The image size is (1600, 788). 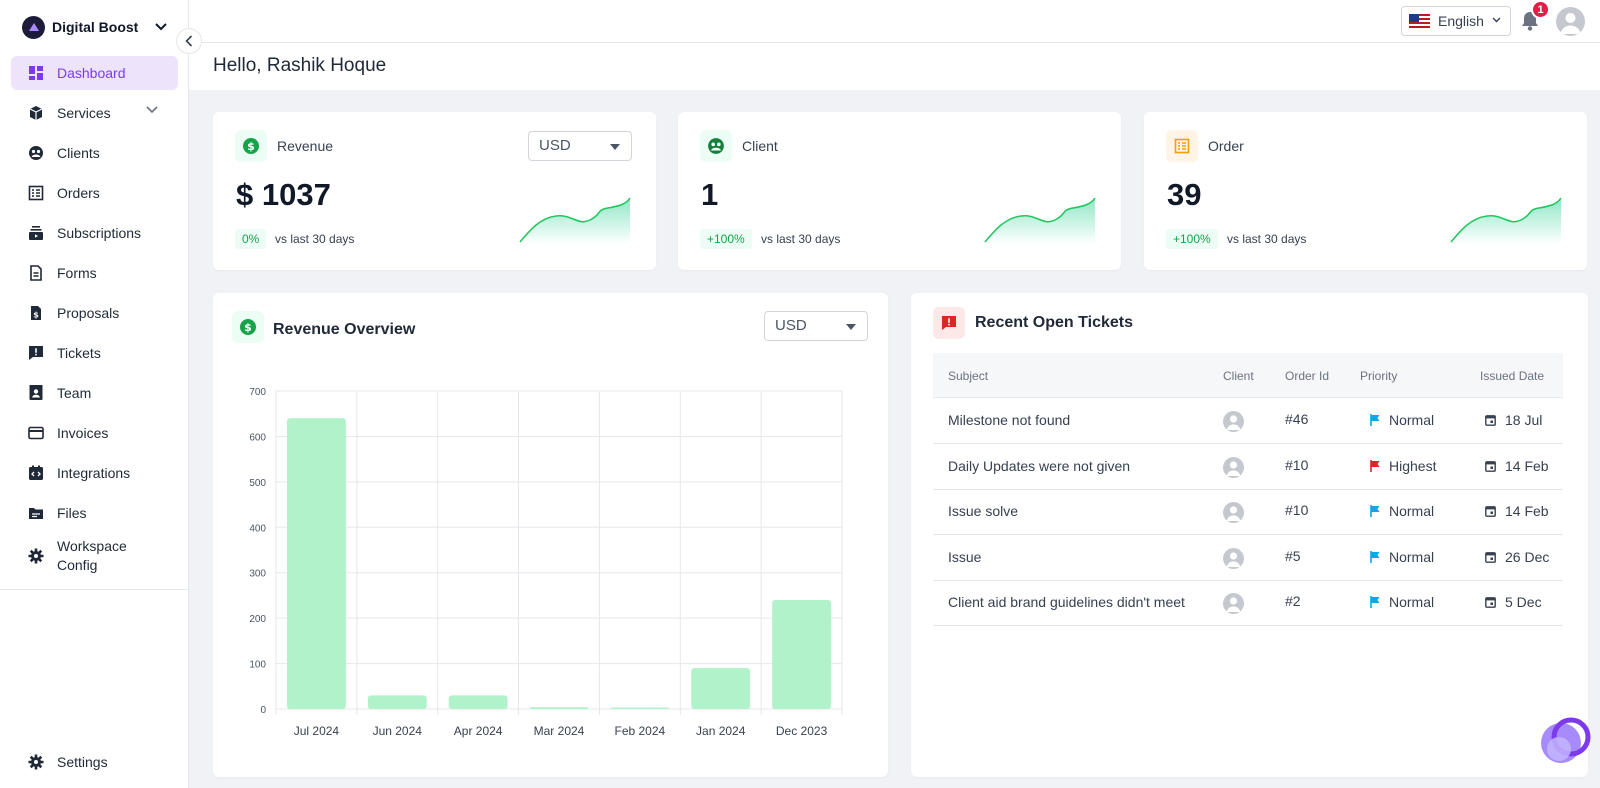 What do you see at coordinates (1566, 740) in the screenshot?
I see `chat-logo-icon` at bounding box center [1566, 740].